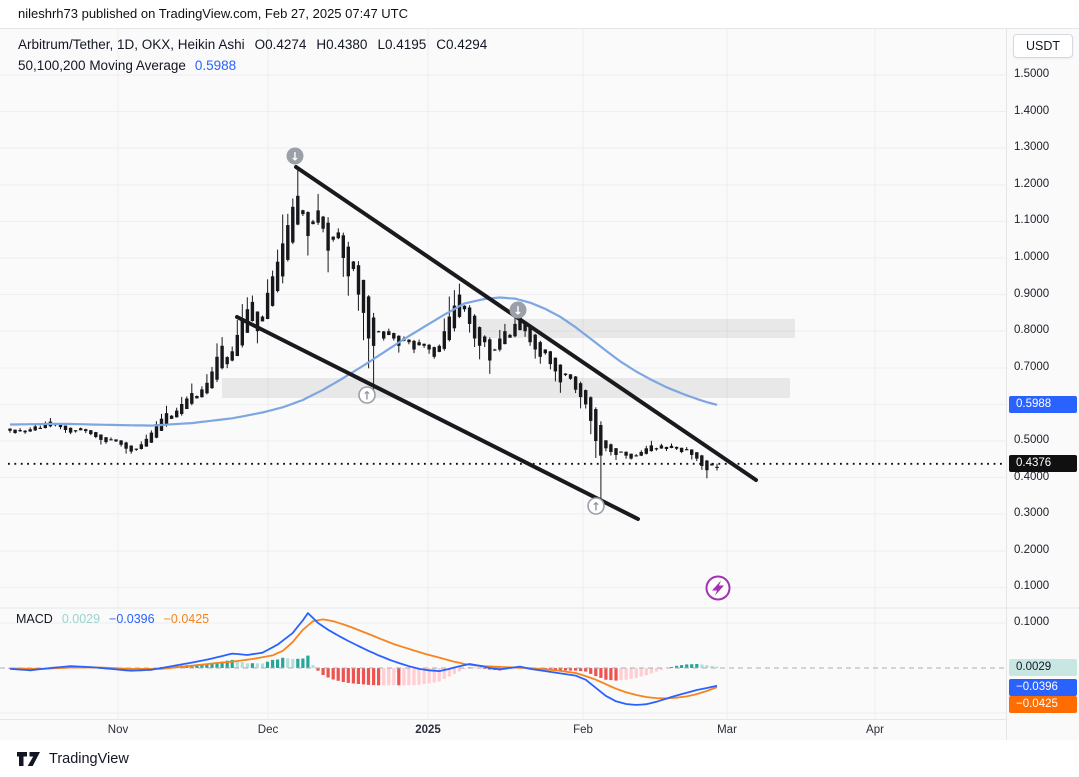 The height and width of the screenshot is (777, 1079). I want to click on macd-signal-value: −0.0425, so click(186, 619).